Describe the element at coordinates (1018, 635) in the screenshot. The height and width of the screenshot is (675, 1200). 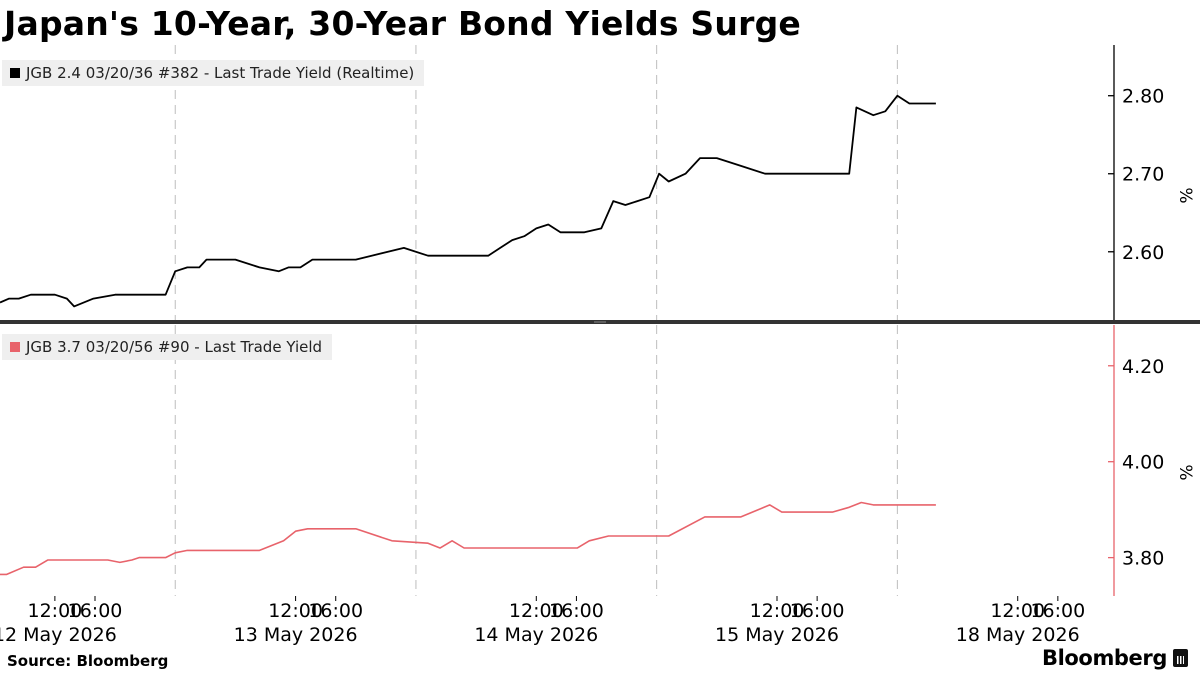
I see `x-date-label-4: 18 May 2026` at that location.